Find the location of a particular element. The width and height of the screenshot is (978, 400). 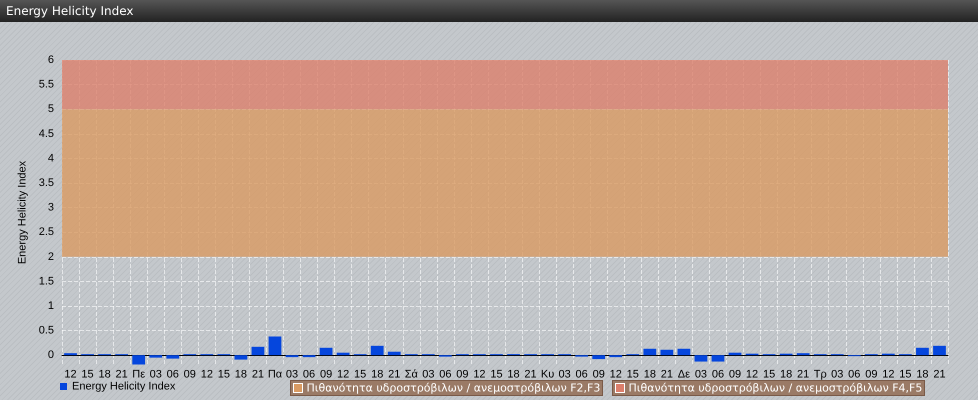

x-tick-label: Πα is located at coordinates (275, 374).